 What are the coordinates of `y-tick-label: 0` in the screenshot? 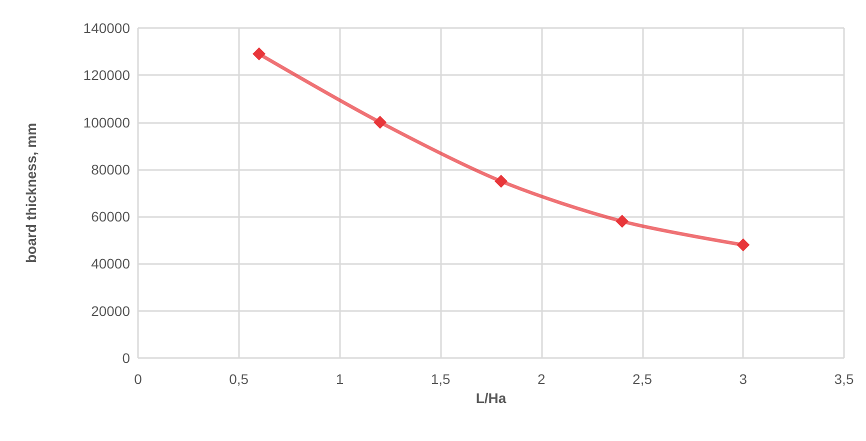 It's located at (126, 358).